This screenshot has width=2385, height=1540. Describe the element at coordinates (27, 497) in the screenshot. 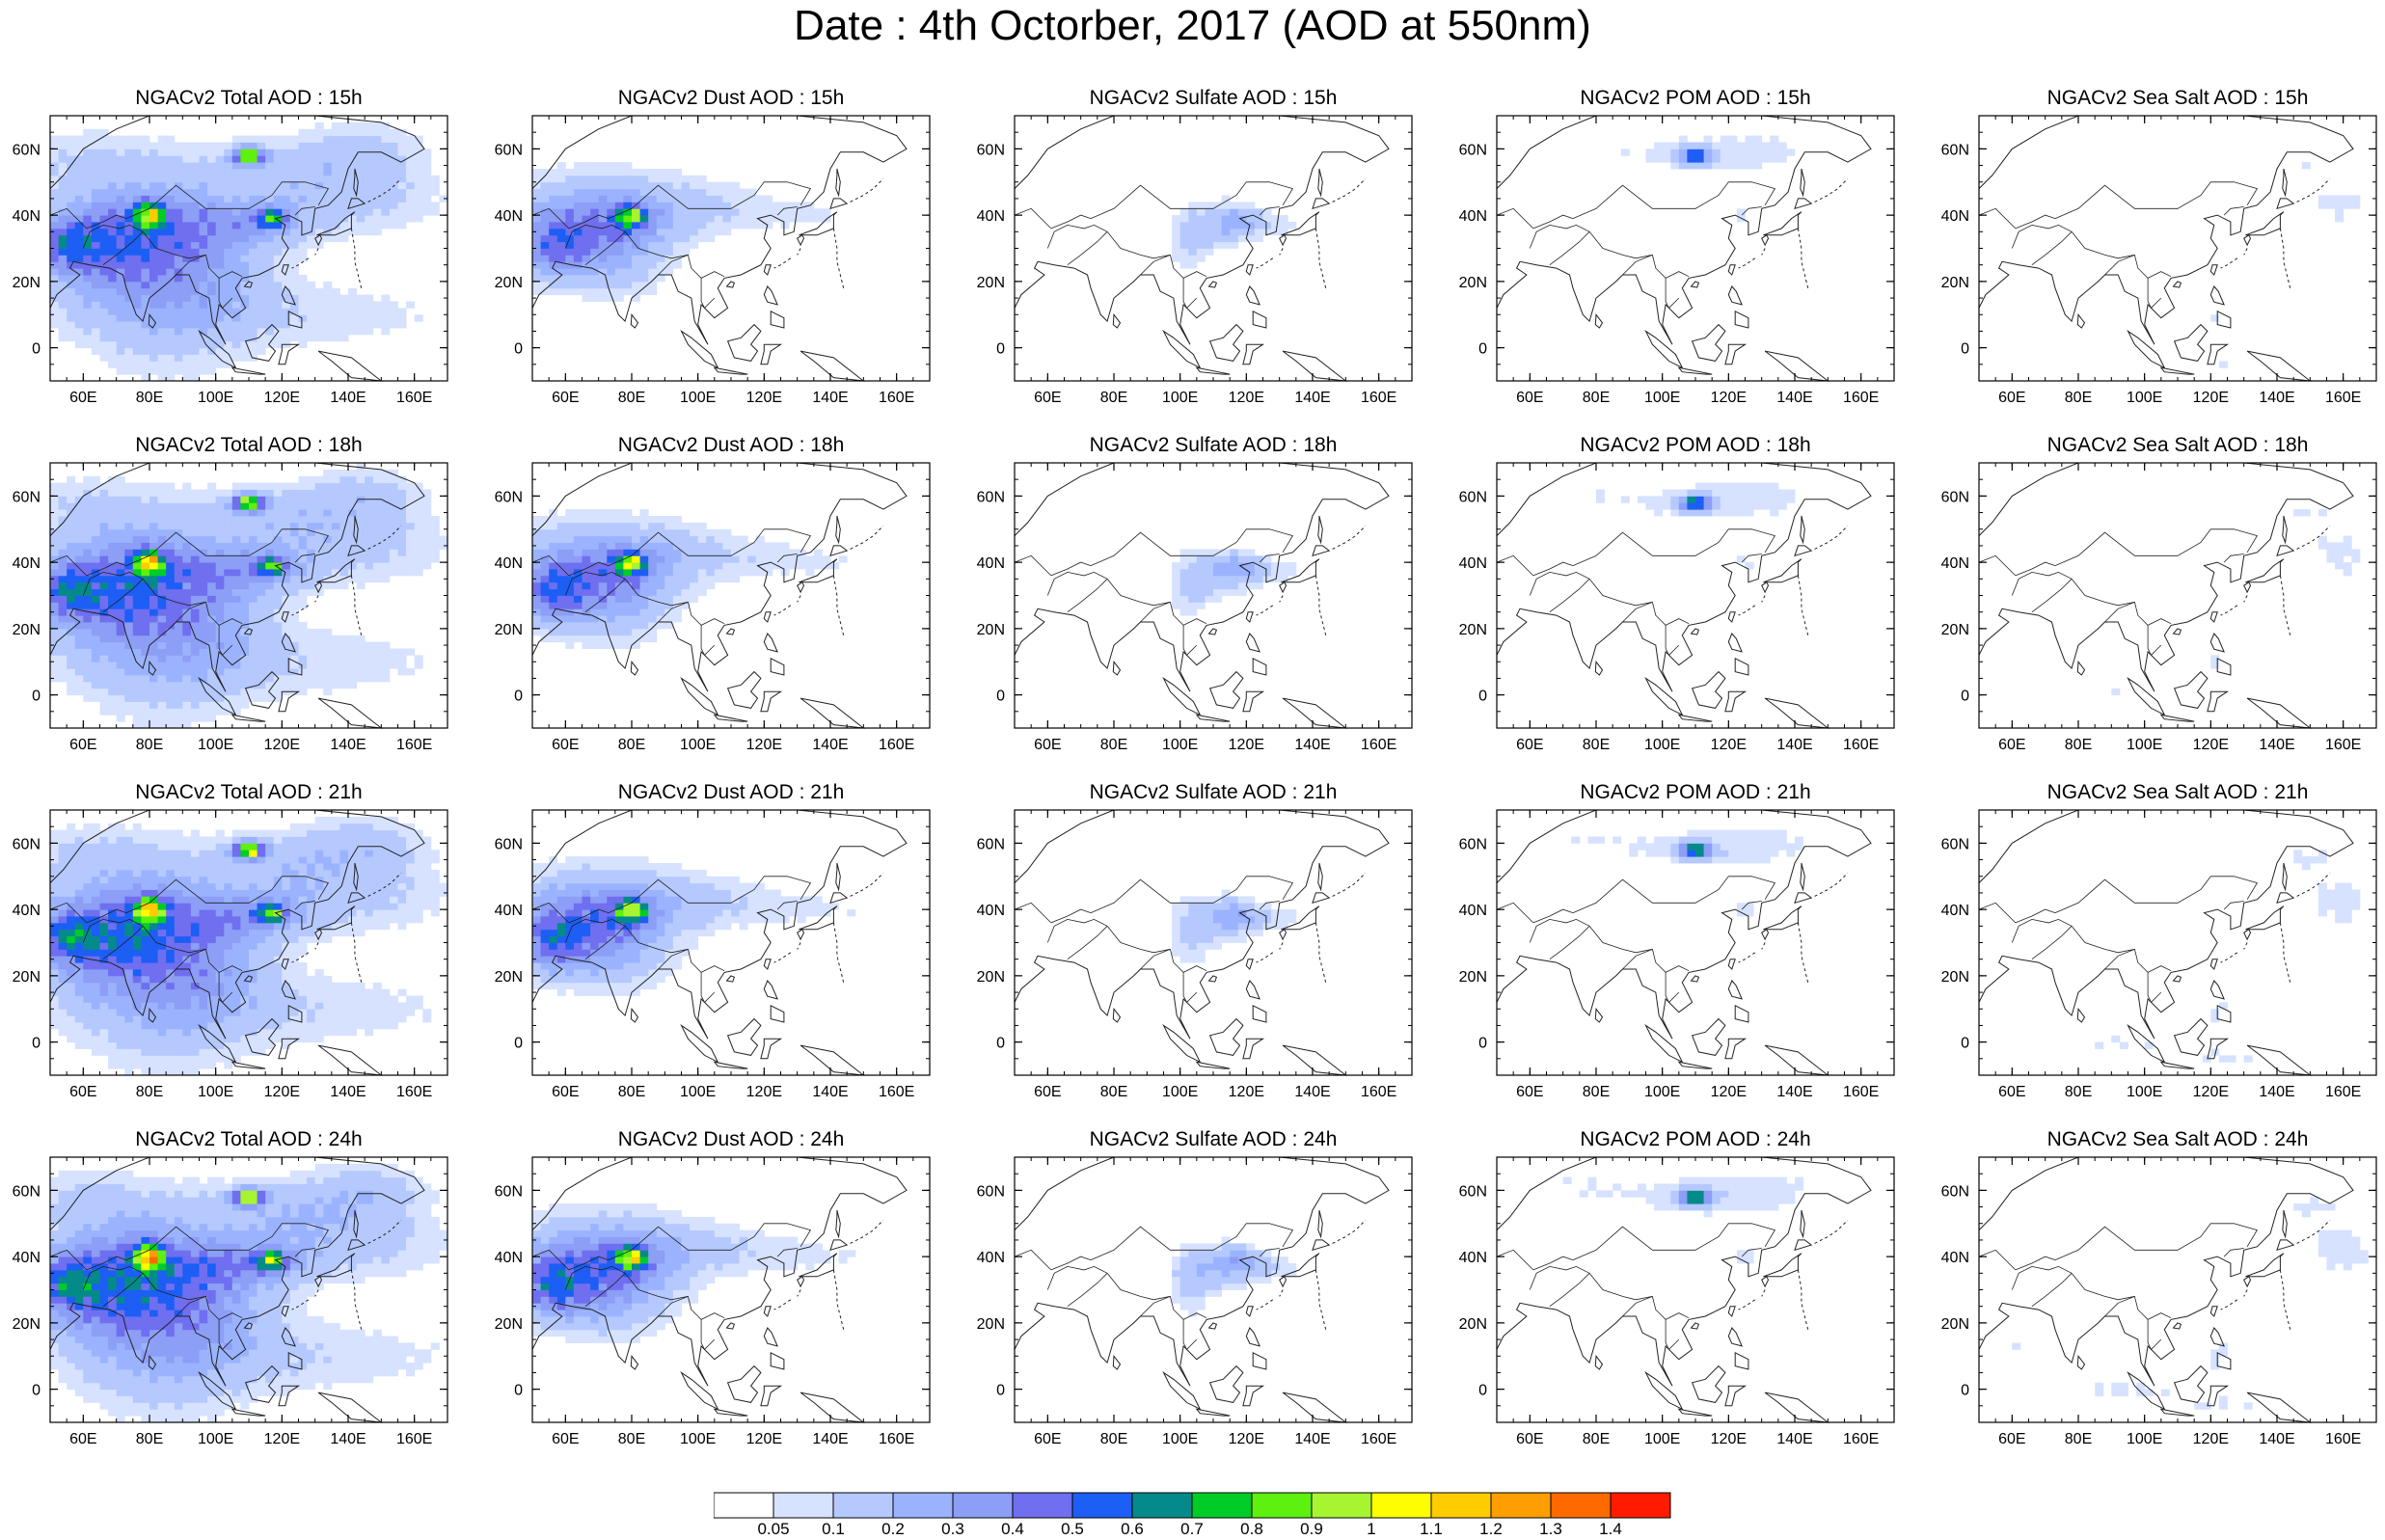

I see `lat-tick-label: 60N` at that location.